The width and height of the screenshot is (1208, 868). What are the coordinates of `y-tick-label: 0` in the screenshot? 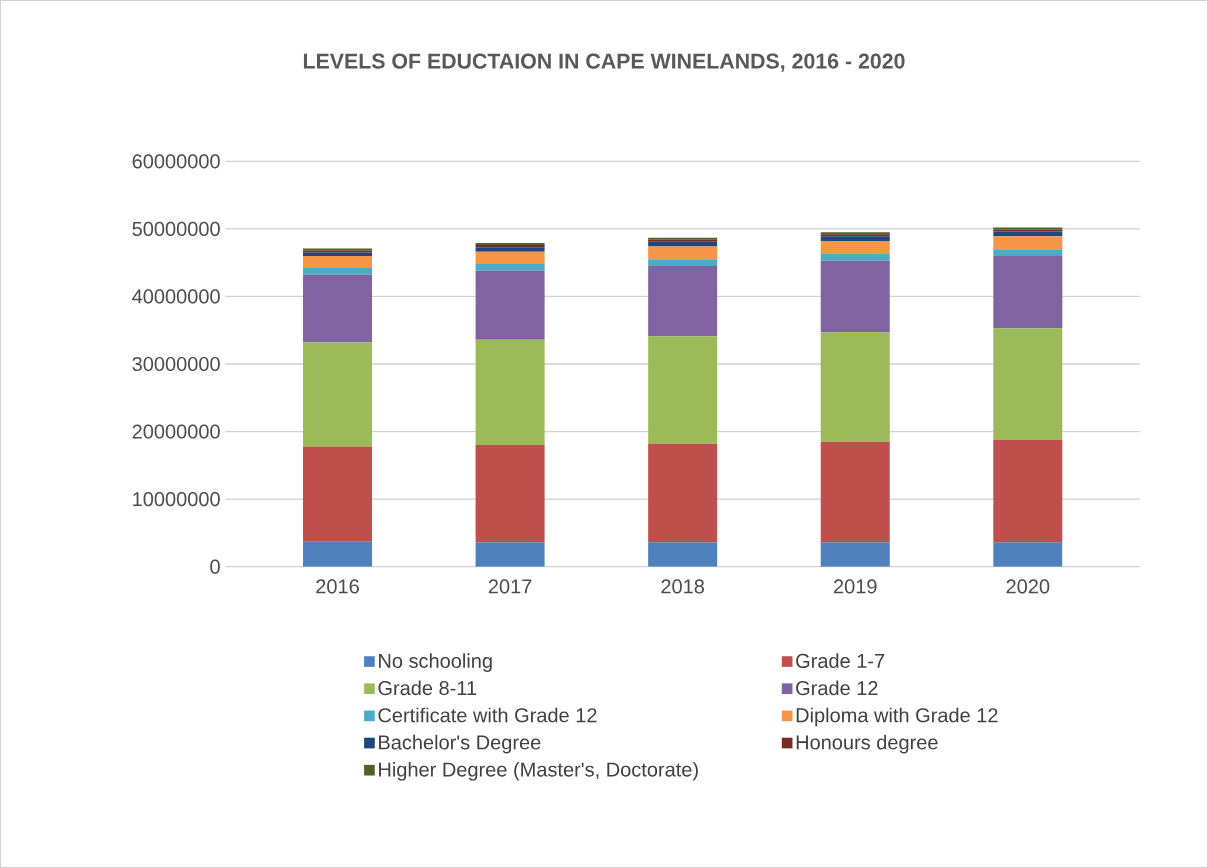 It's located at (215, 566).